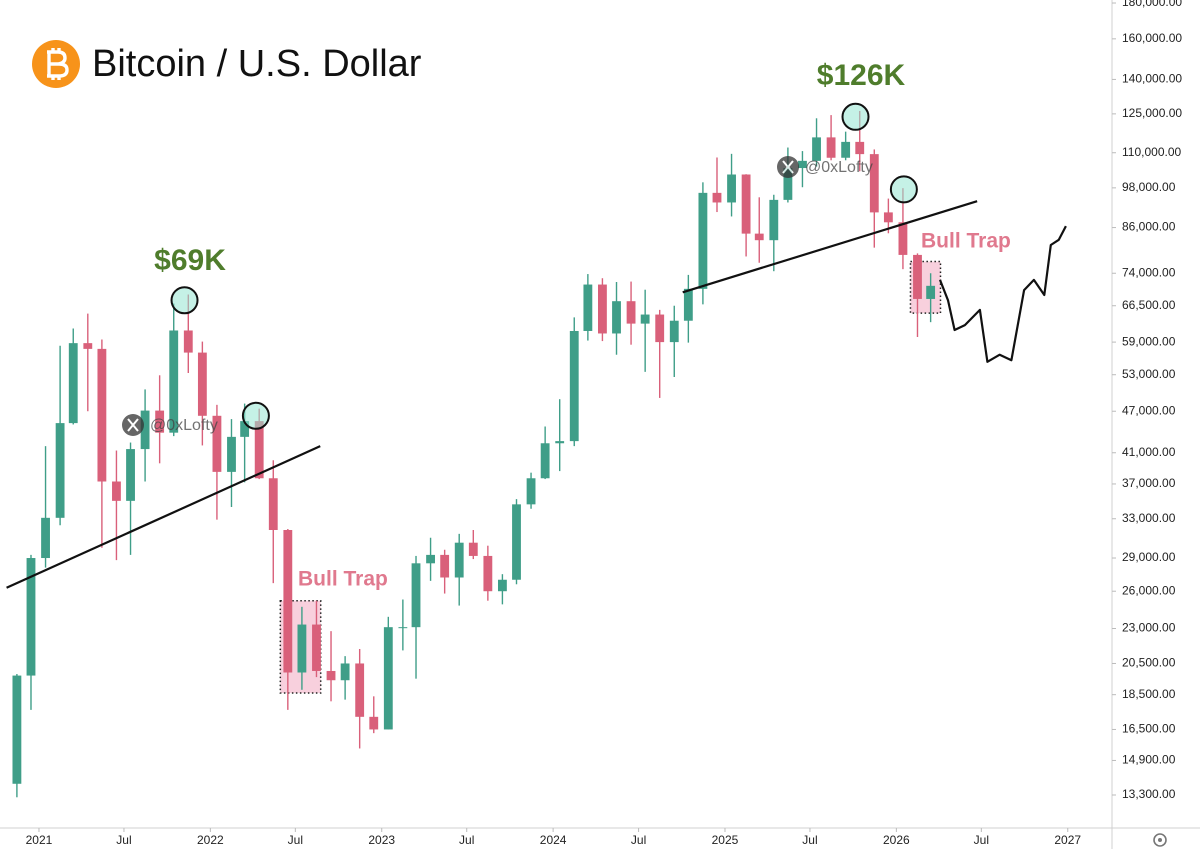 This screenshot has width=1200, height=849. I want to click on y-tick-label: 98,000.00, so click(1149, 187).